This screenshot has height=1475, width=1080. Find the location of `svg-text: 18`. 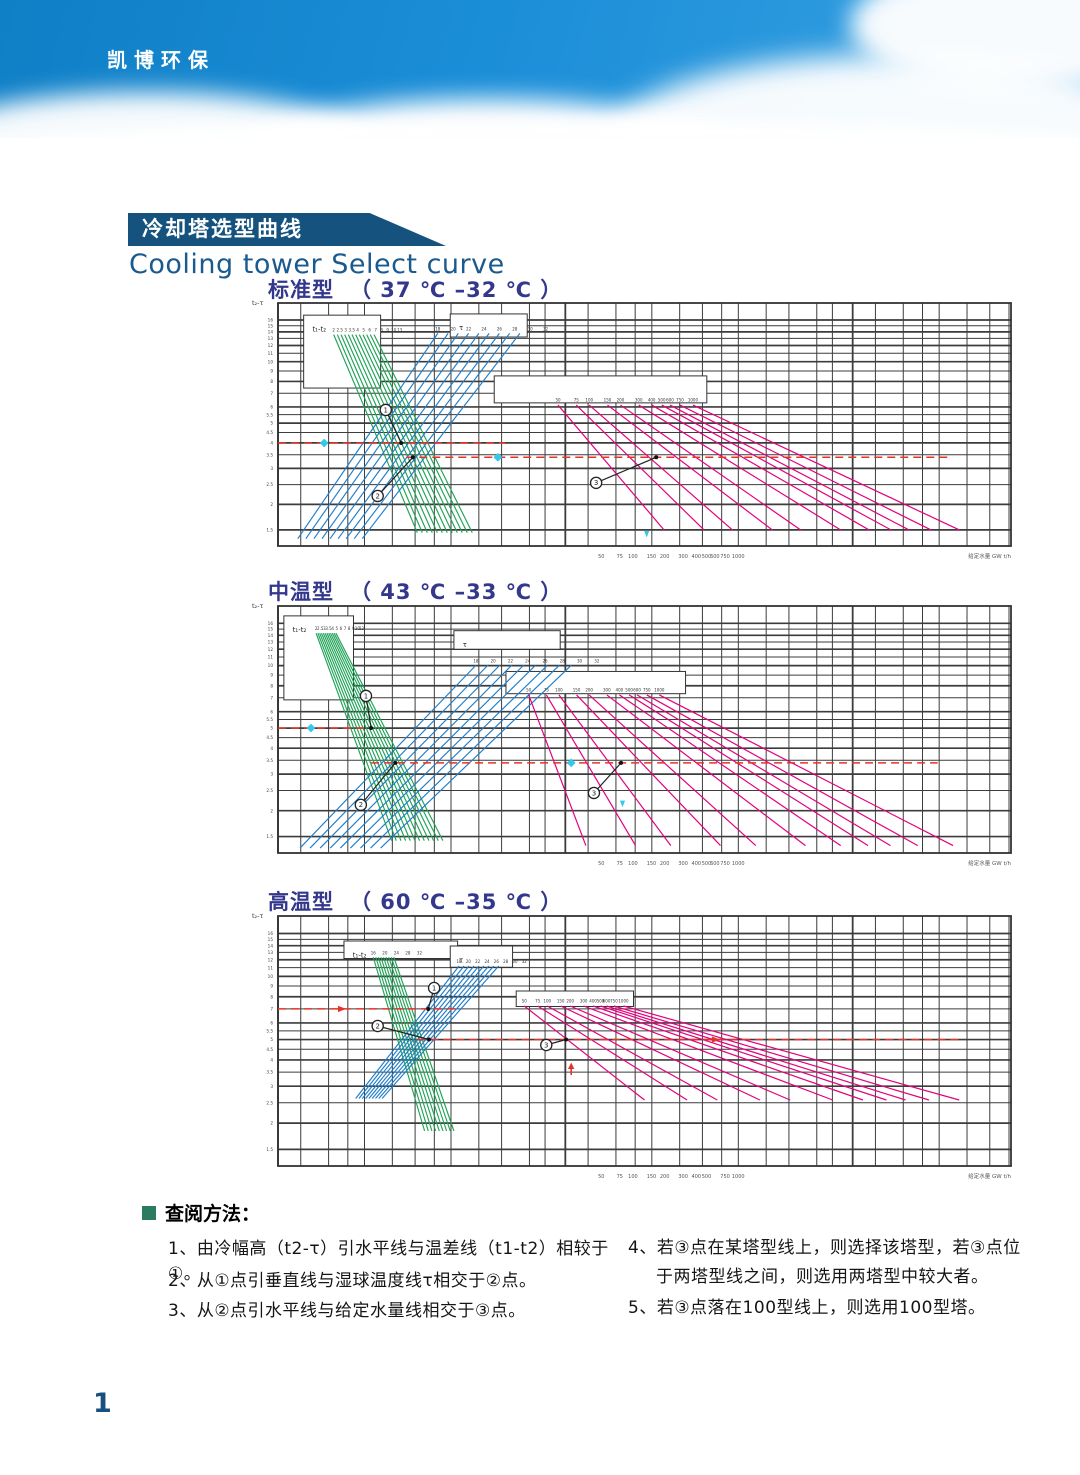

svg-text: 18 is located at coordinates (476, 660).